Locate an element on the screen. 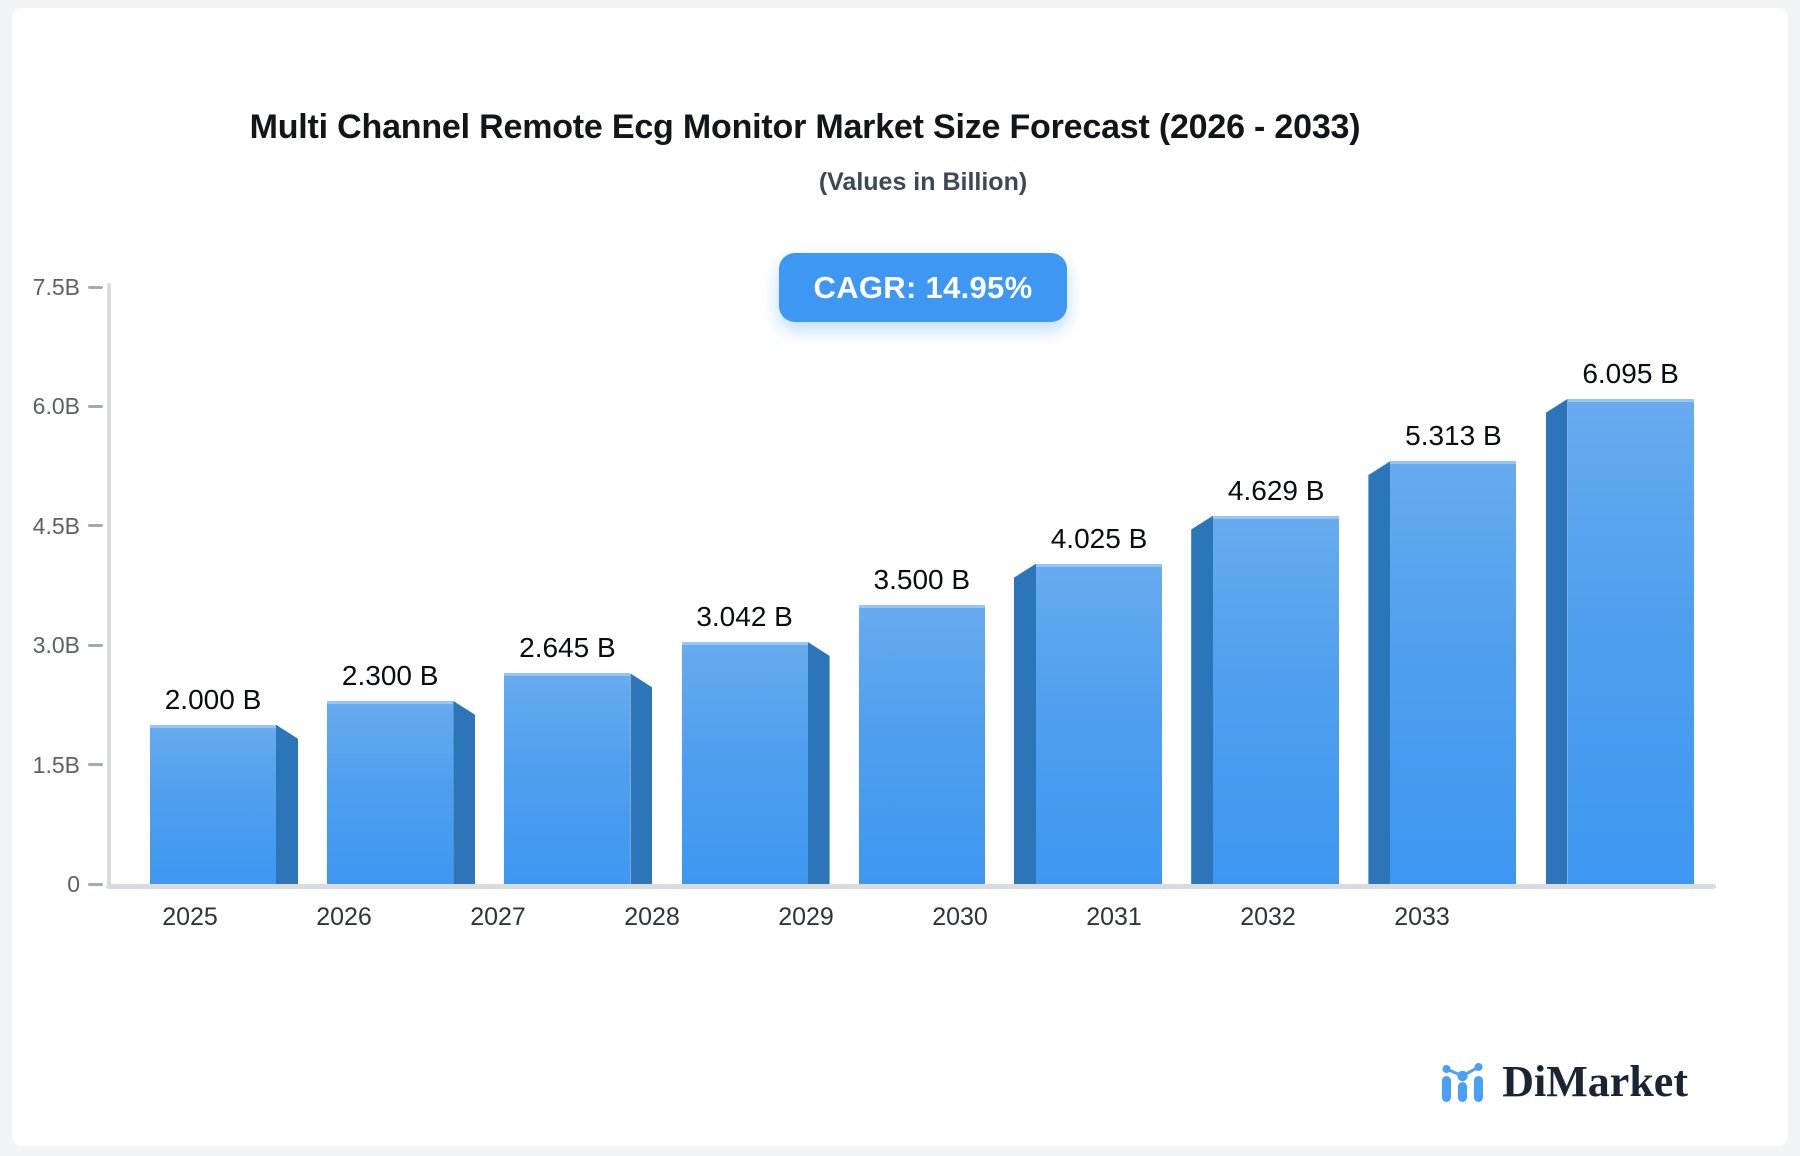 Image resolution: width=1800 pixels, height=1156 pixels. bar-3d-side-2033 is located at coordinates (1556, 641).